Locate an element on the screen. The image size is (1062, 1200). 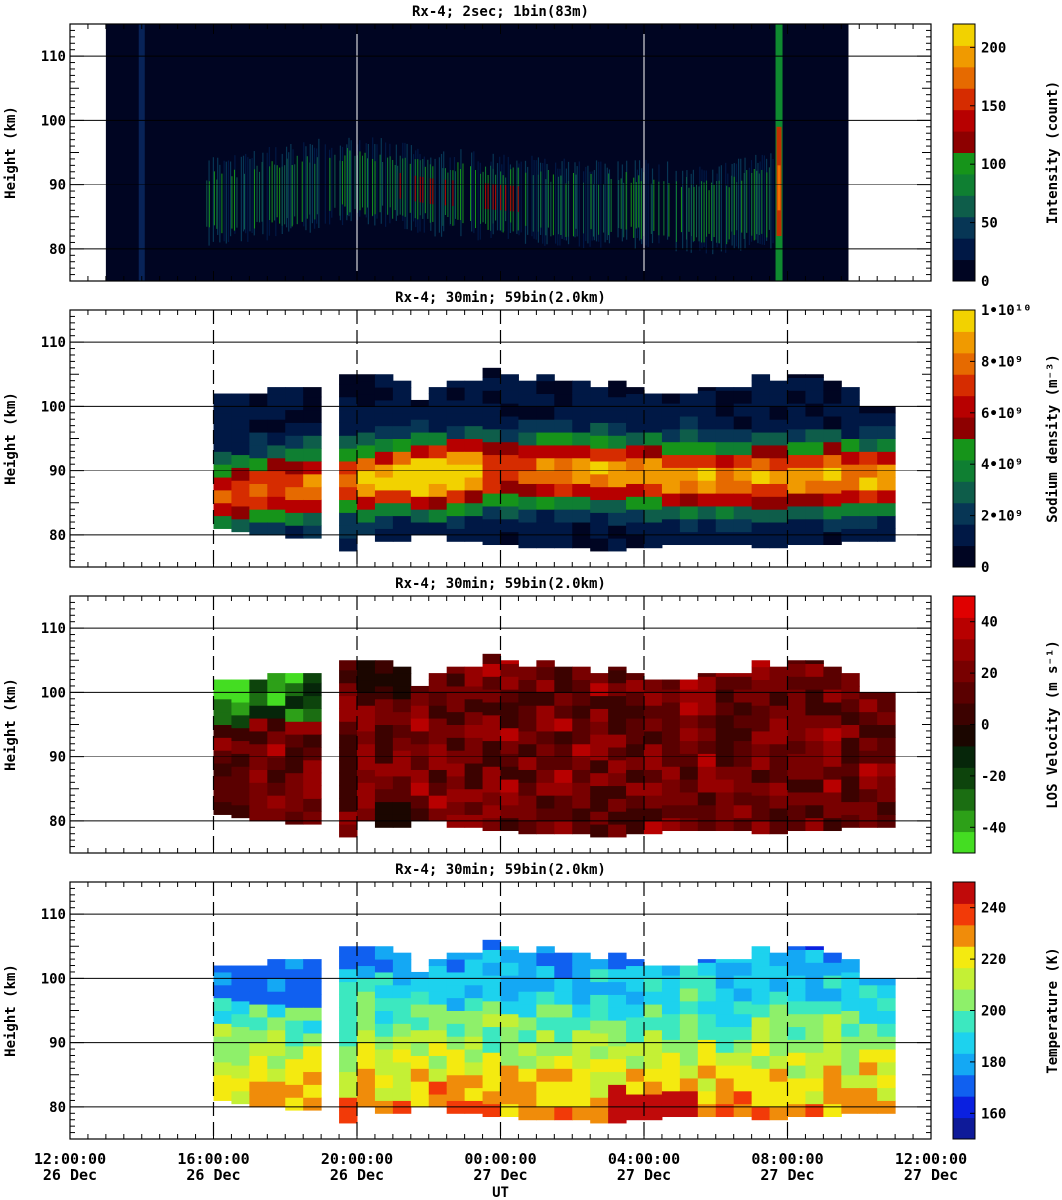
panel-title: Rx-4; 2sec; 1bin(83m) is located at coordinates (500, 12).